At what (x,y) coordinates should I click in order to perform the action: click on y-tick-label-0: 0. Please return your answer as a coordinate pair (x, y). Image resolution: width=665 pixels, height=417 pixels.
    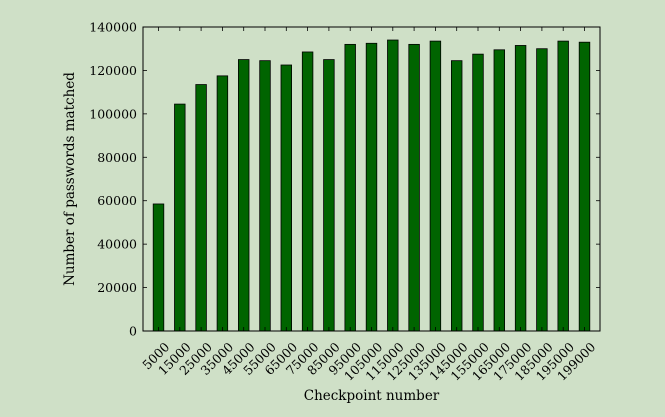
    Looking at the image, I should click on (133, 331).